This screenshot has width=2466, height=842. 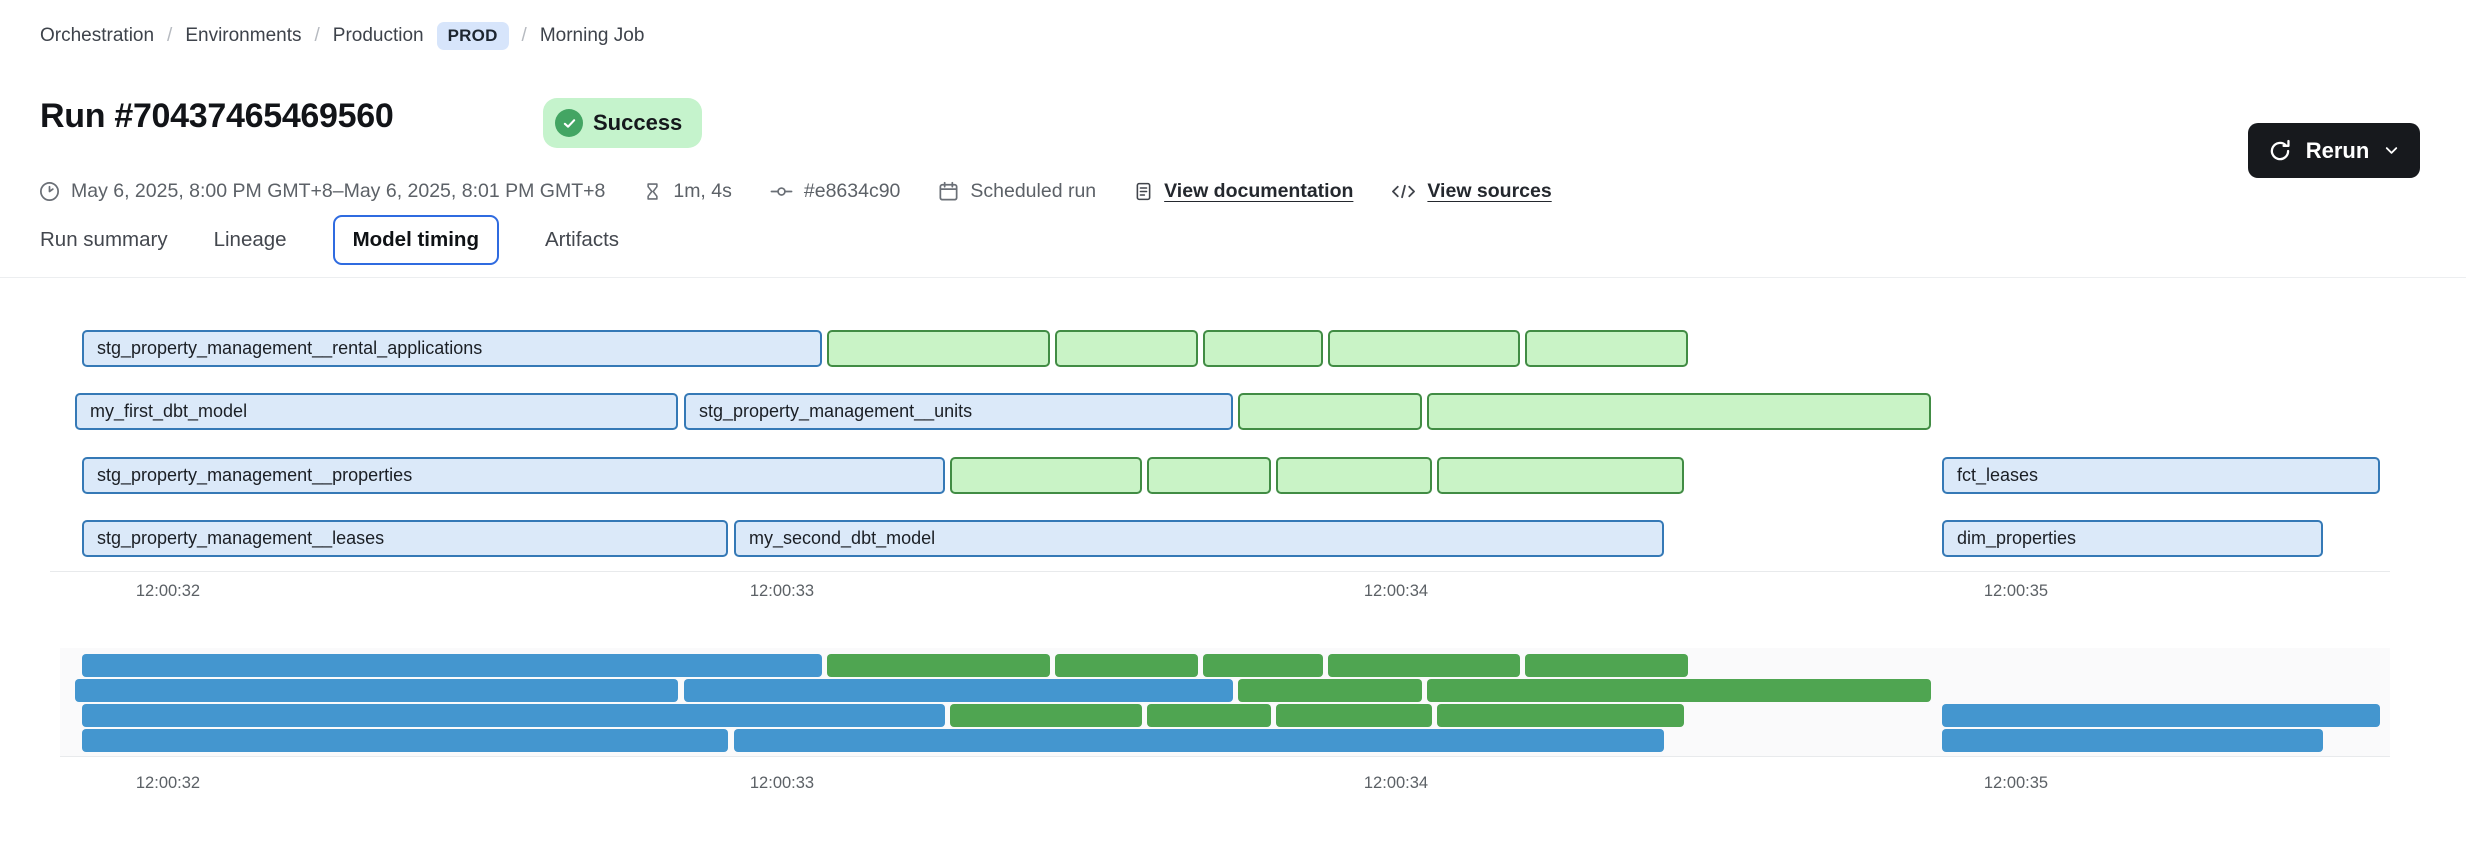 I want to click on main-axis-line, so click(x=1220, y=571).